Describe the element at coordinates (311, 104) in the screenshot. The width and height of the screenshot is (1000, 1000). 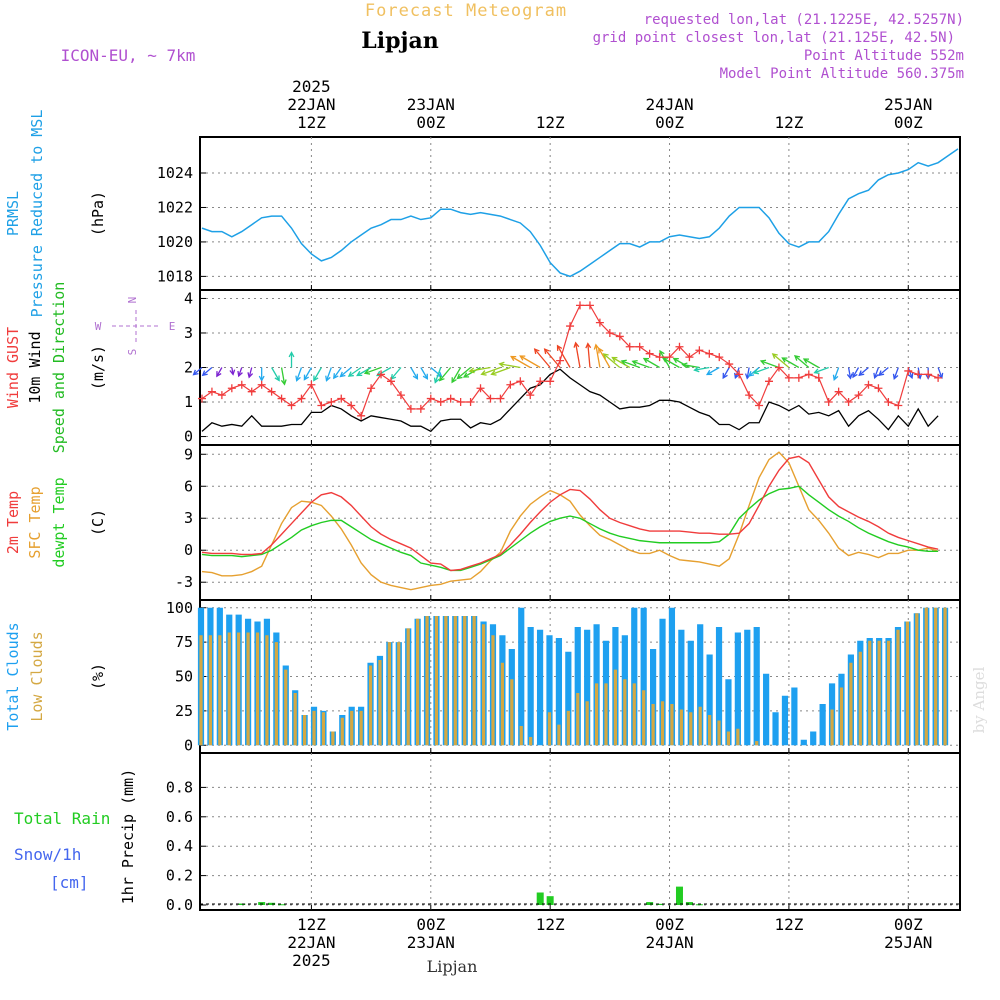
I see `top-tick-label: 22JAN` at that location.